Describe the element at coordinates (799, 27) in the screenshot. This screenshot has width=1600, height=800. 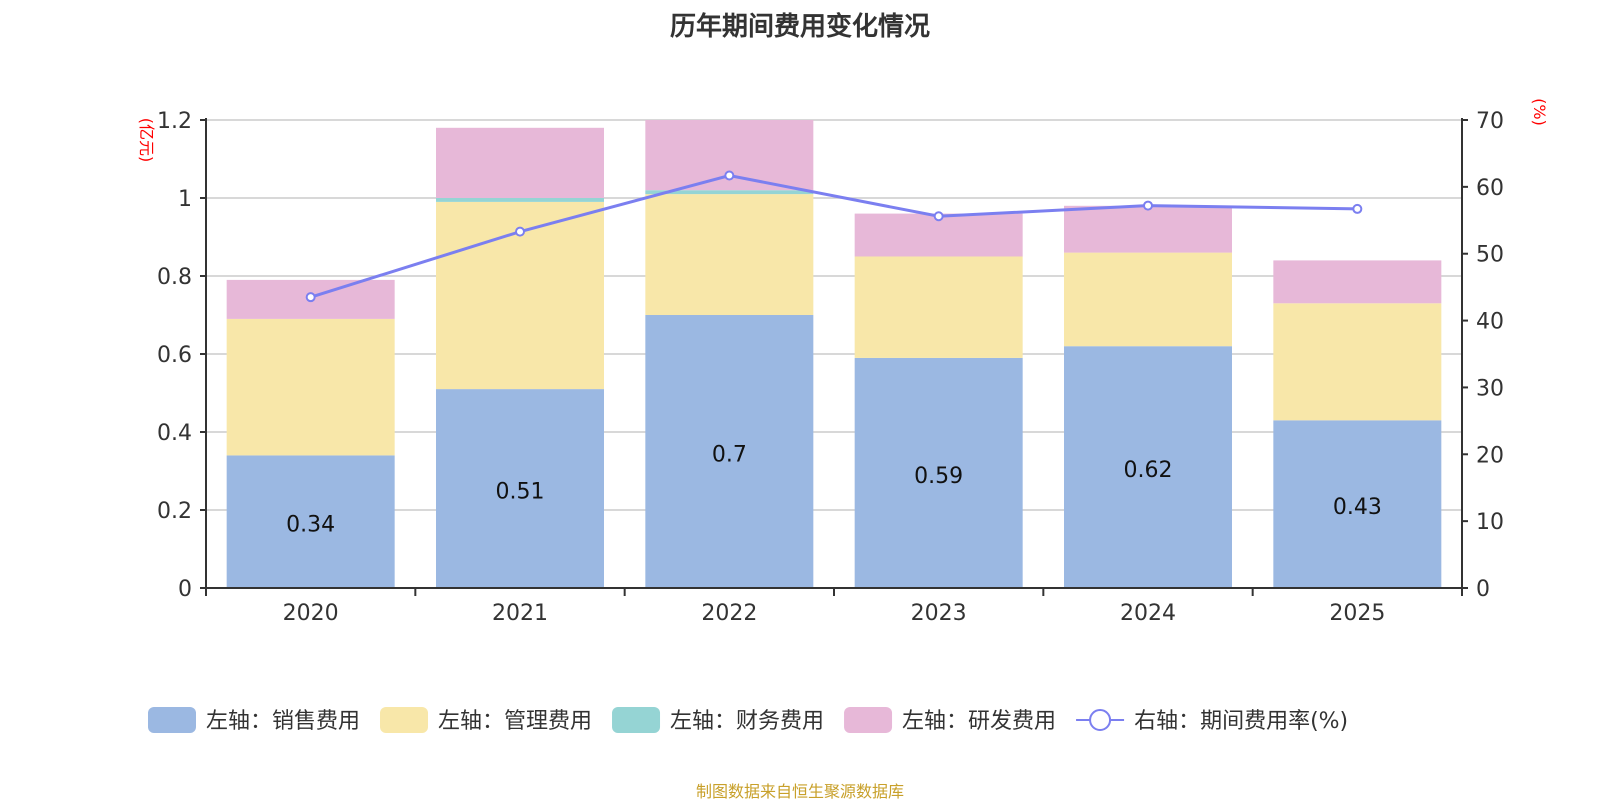
I see `chart-title: 历年期间费用变化情况` at that location.